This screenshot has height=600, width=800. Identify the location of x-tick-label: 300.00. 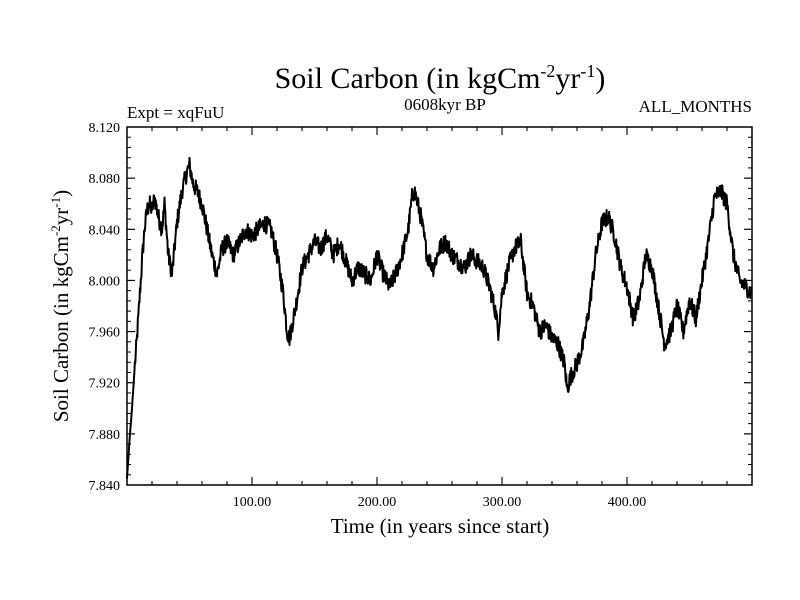
(502, 502).